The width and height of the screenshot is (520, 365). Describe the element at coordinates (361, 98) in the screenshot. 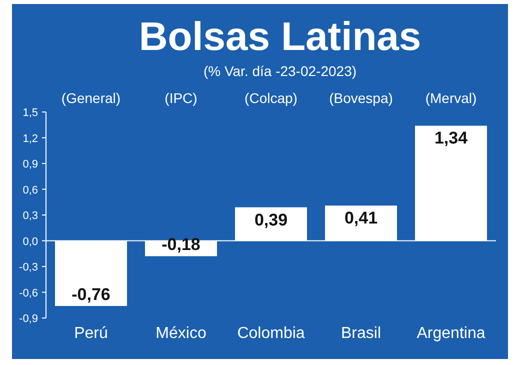

I see `text: (Bovespa)` at that location.